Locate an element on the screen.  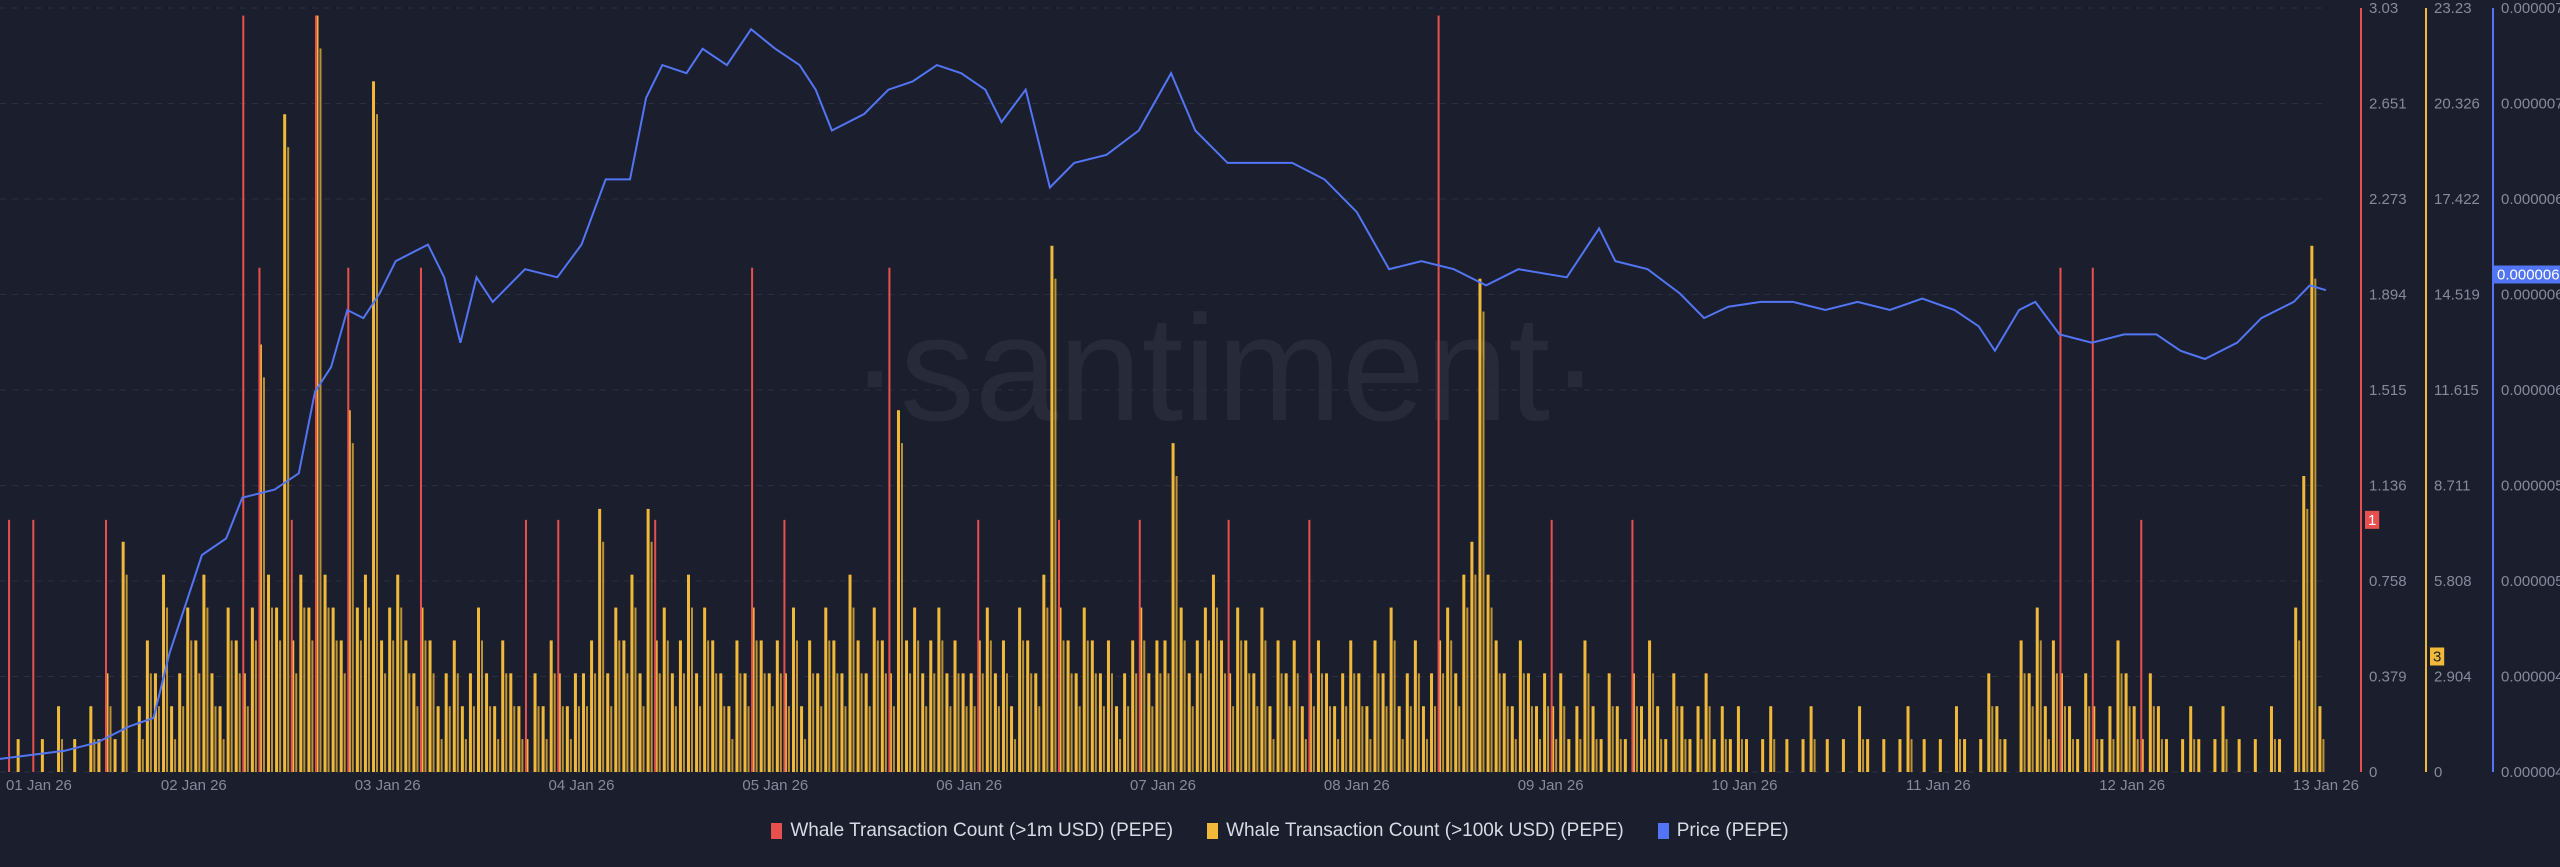
axis-tick-label: 0.379 is located at coordinates (2388, 677).